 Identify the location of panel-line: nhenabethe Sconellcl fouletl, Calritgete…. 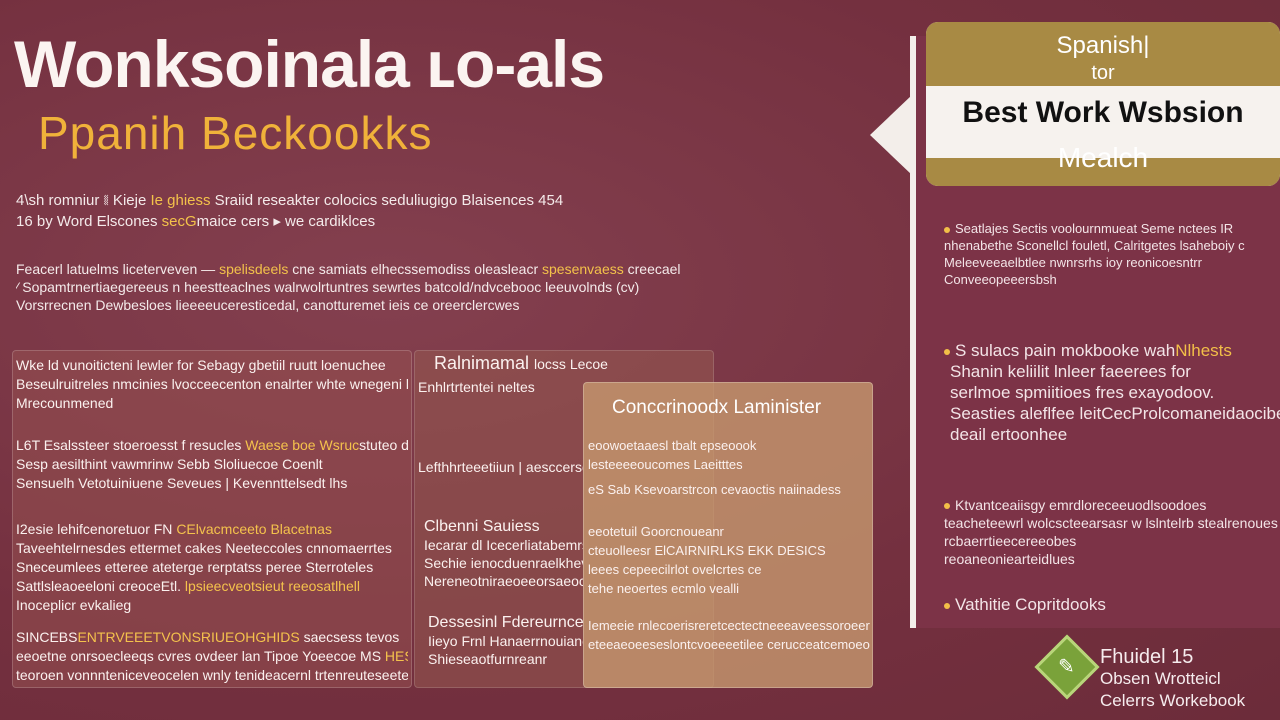
(1094, 245).